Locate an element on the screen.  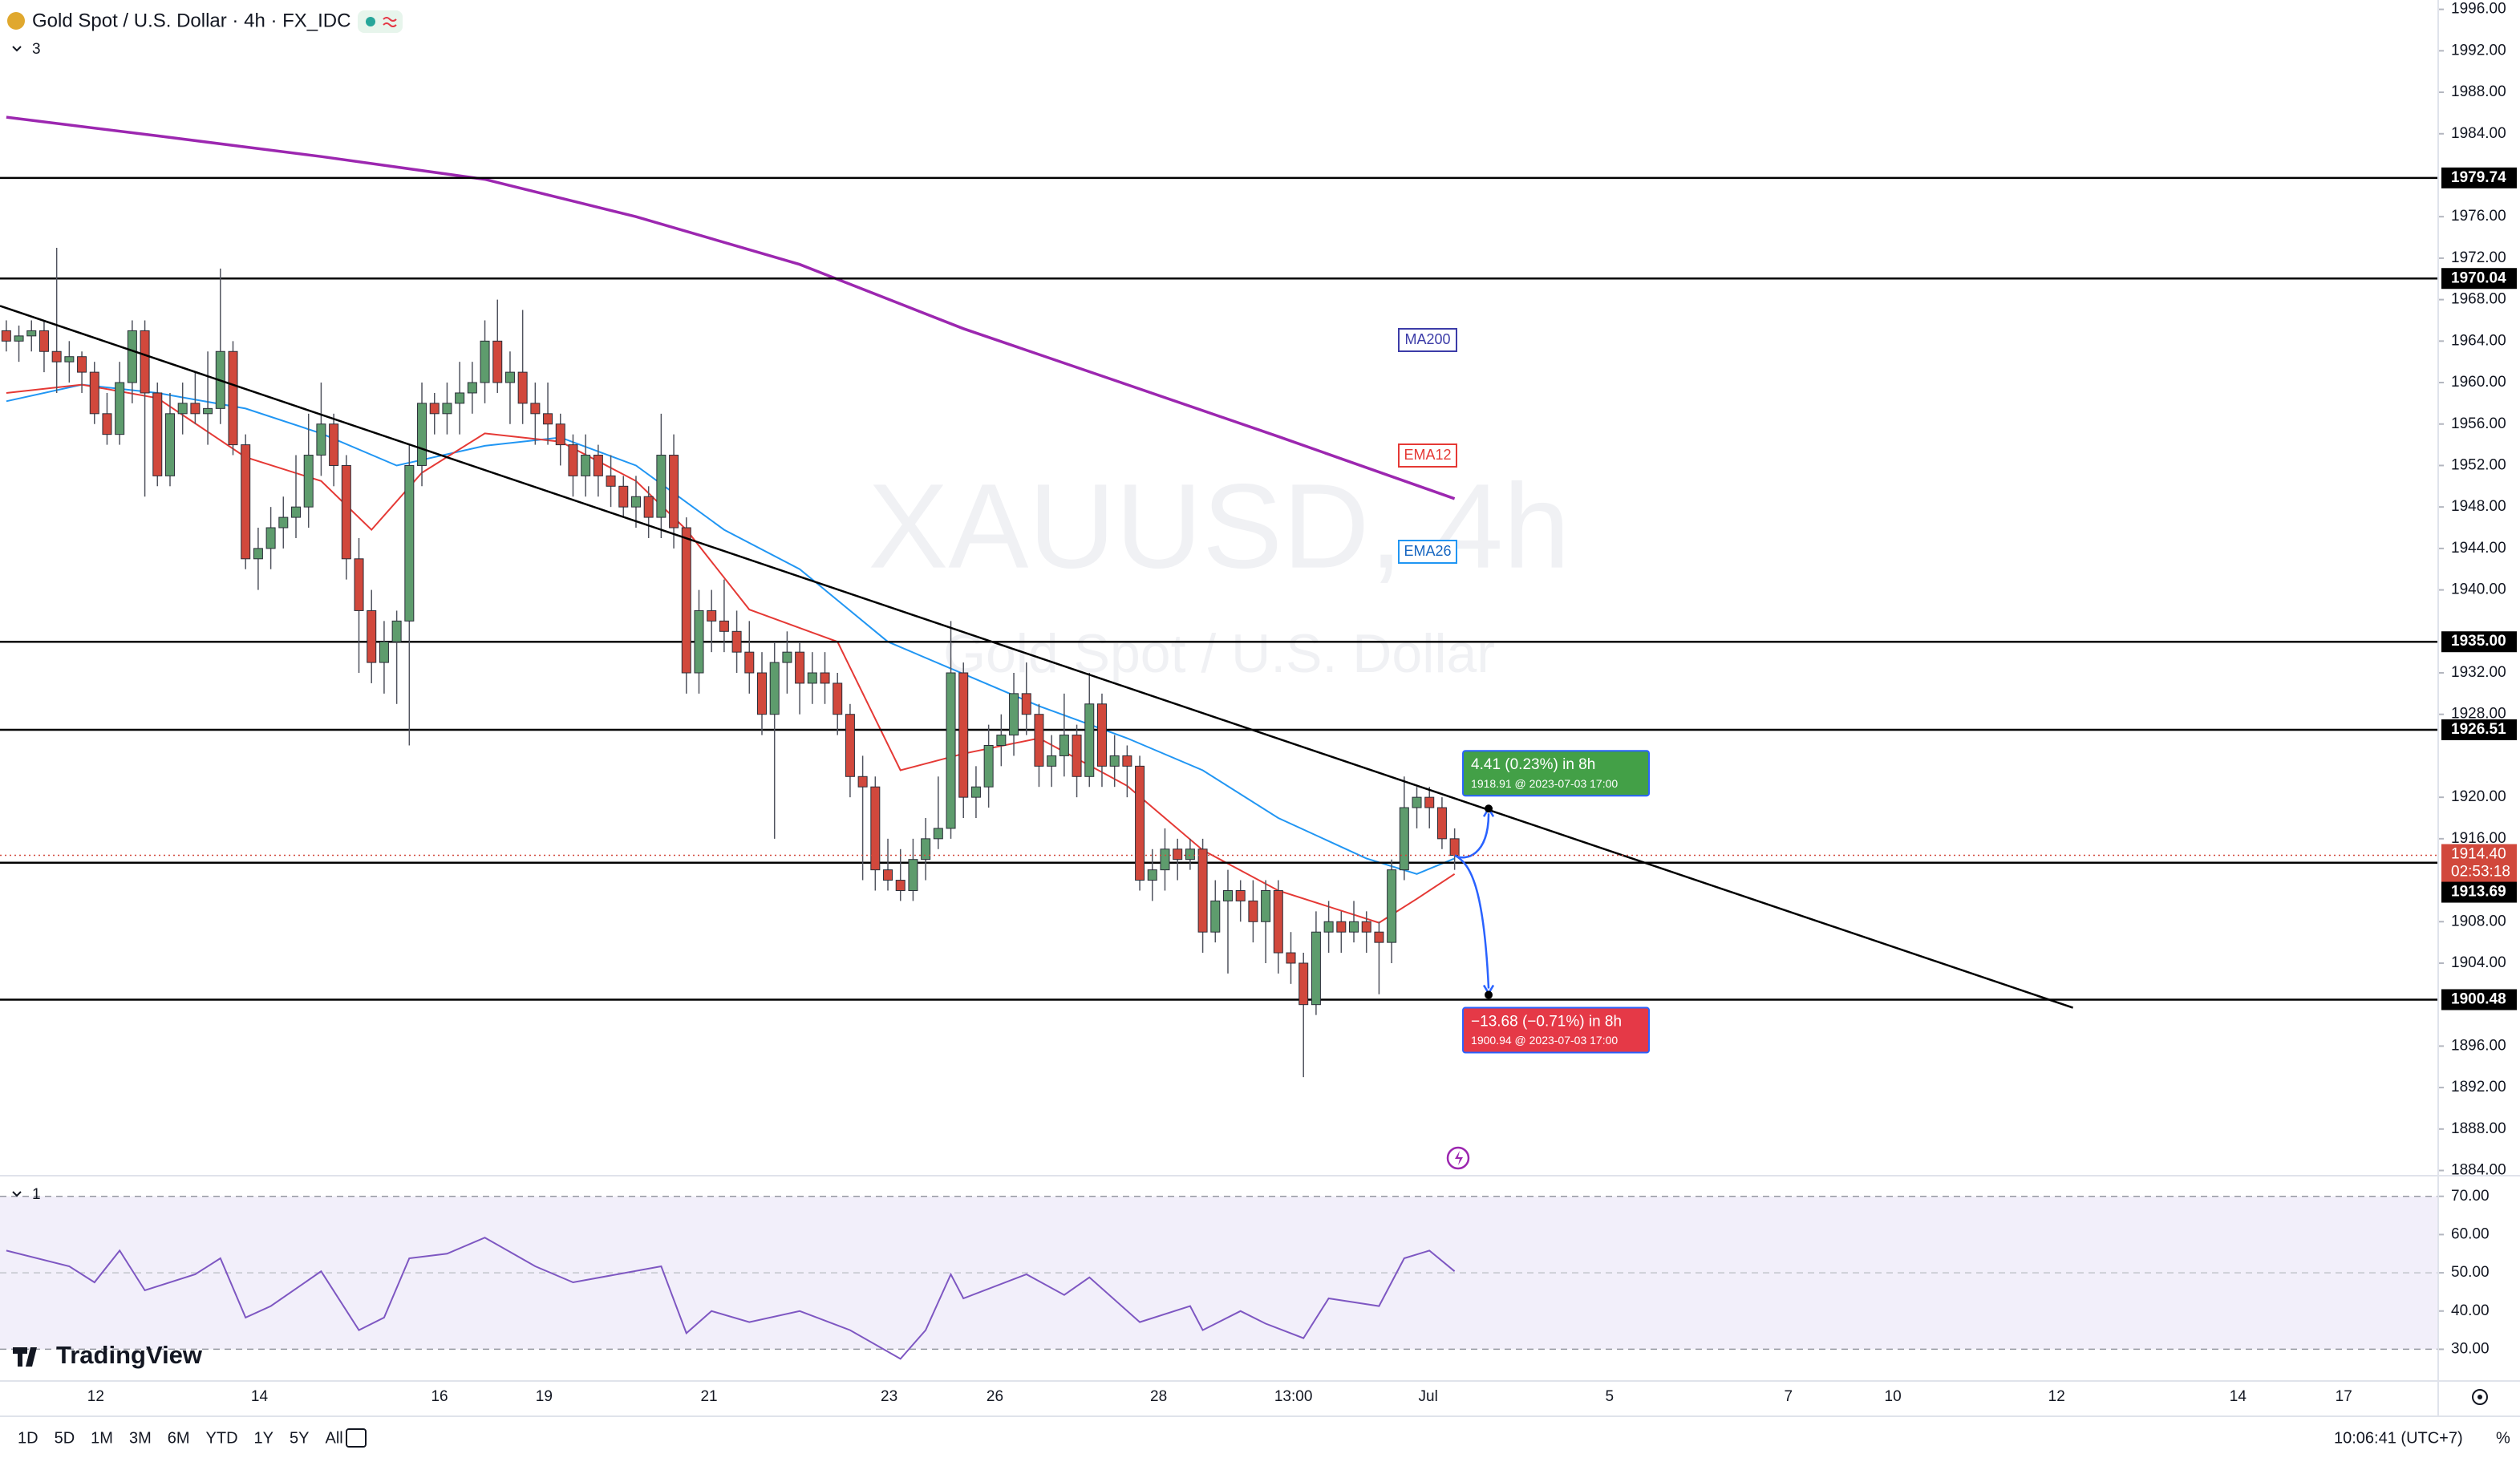
range-button: 1D is located at coordinates (28, 1438).